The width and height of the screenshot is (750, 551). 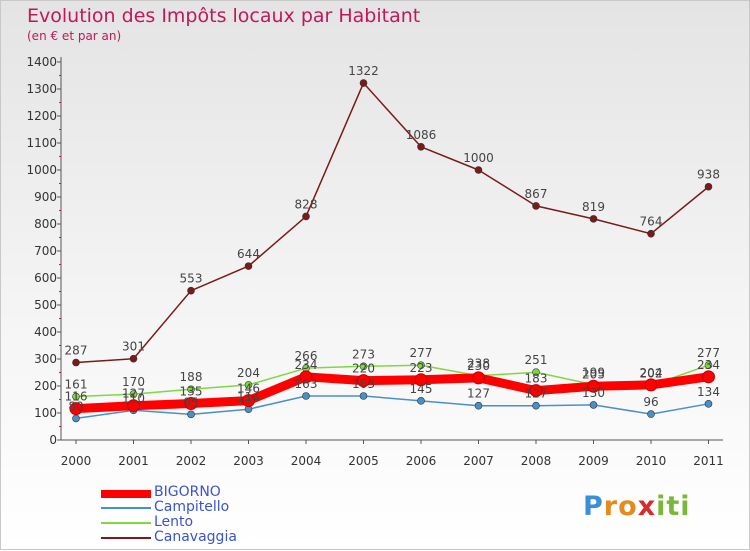 What do you see at coordinates (126, 538) in the screenshot?
I see `legend-swatch-canavaggia` at bounding box center [126, 538].